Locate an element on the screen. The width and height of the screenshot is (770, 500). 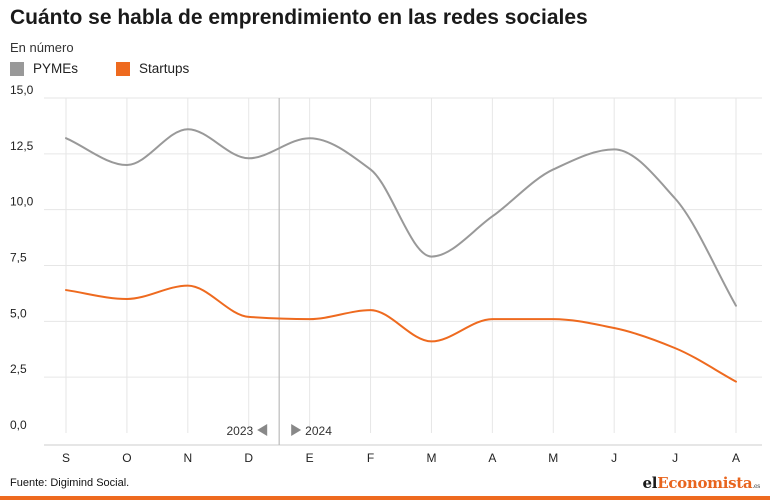
source-note: Fuente: Digimind Social. is located at coordinates (70, 483).